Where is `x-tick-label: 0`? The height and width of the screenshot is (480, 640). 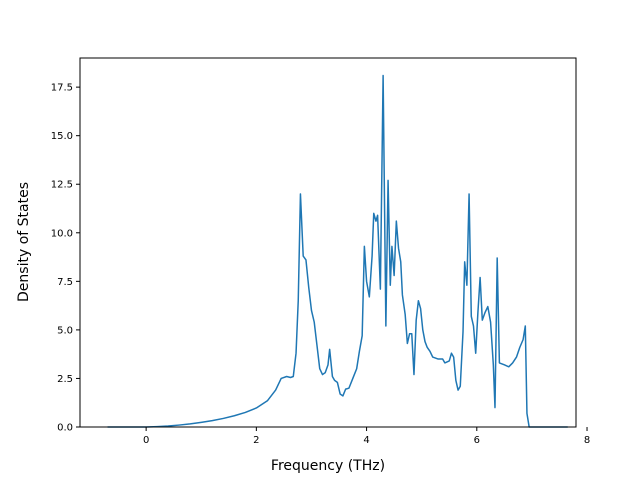 x-tick-label: 0 is located at coordinates (146, 440).